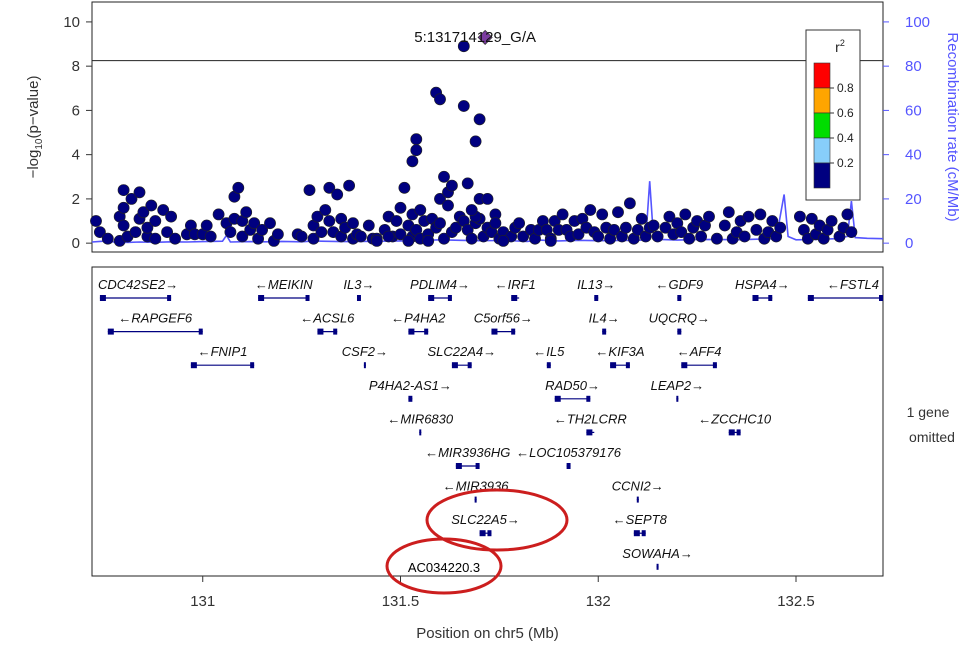  Describe the element at coordinates (487, 633) in the screenshot. I see `x-axis-label: Position on chr5 (Mb)` at that location.